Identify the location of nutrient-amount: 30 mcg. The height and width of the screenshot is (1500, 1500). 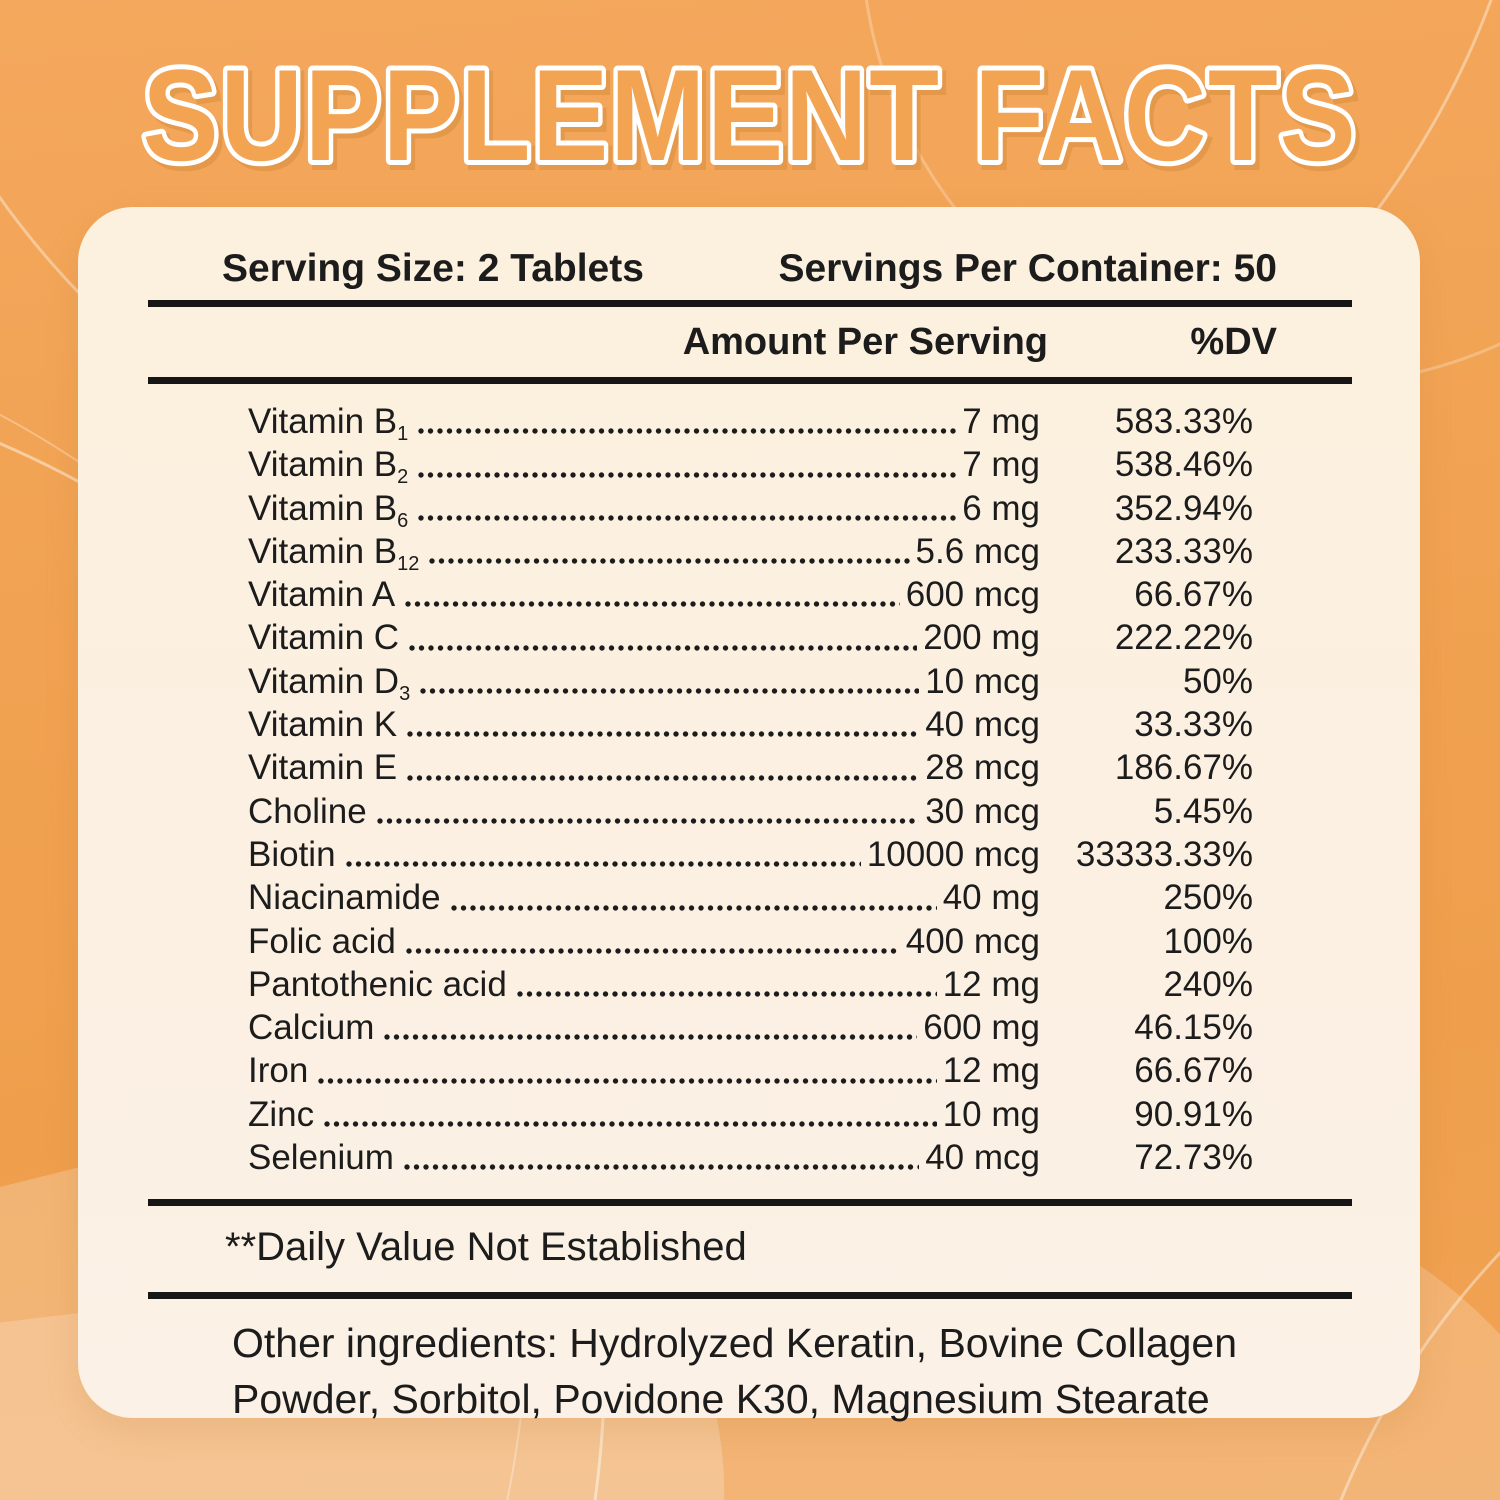
(982, 811).